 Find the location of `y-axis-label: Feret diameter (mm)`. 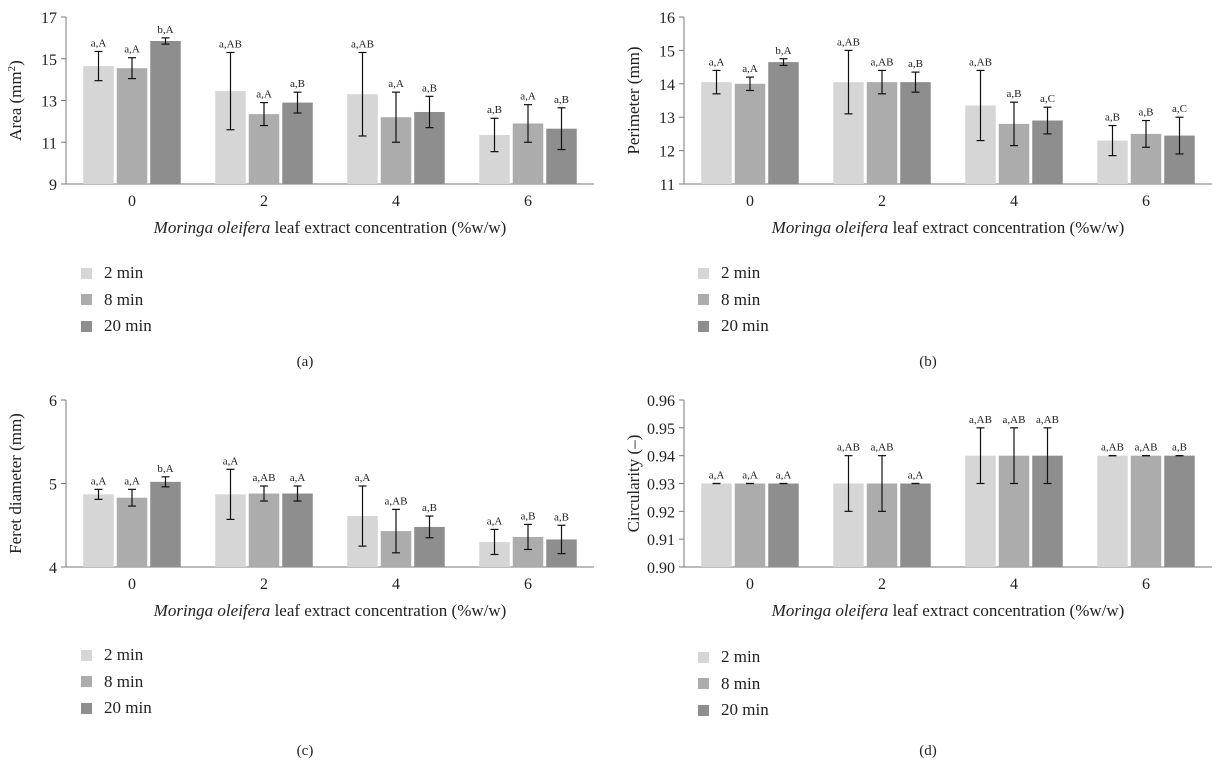

y-axis-label: Feret diameter (mm) is located at coordinates (15, 483).